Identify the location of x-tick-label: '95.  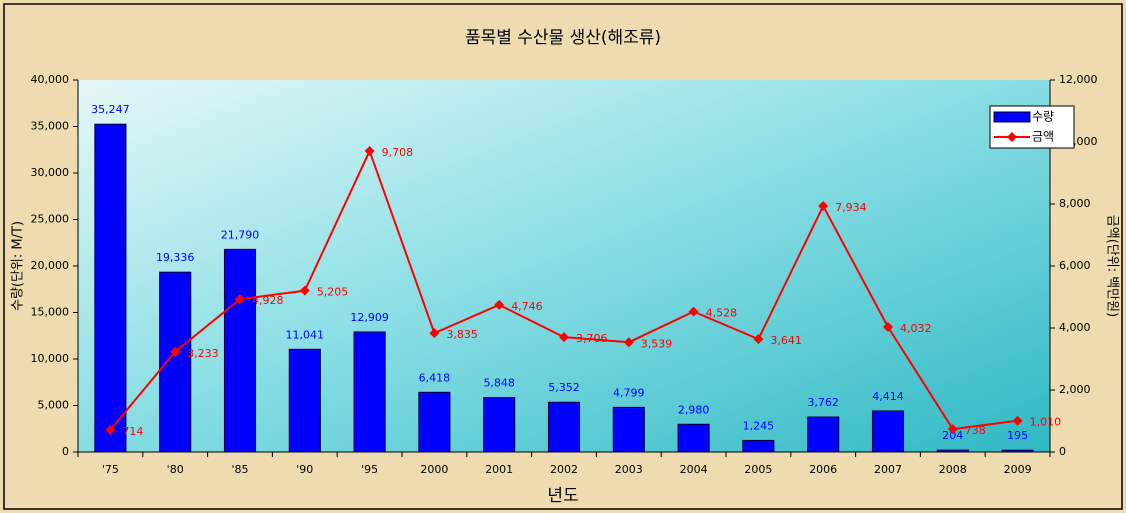
(369, 469).